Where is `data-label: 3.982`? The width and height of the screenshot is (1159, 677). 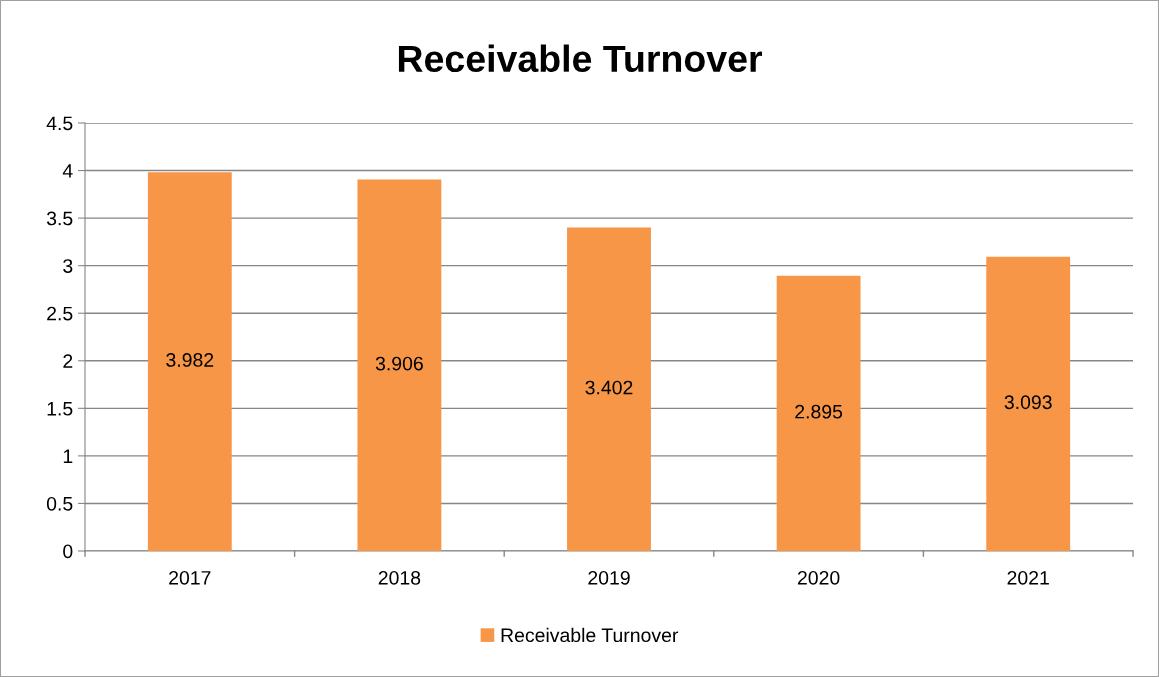 data-label: 3.982 is located at coordinates (190, 360).